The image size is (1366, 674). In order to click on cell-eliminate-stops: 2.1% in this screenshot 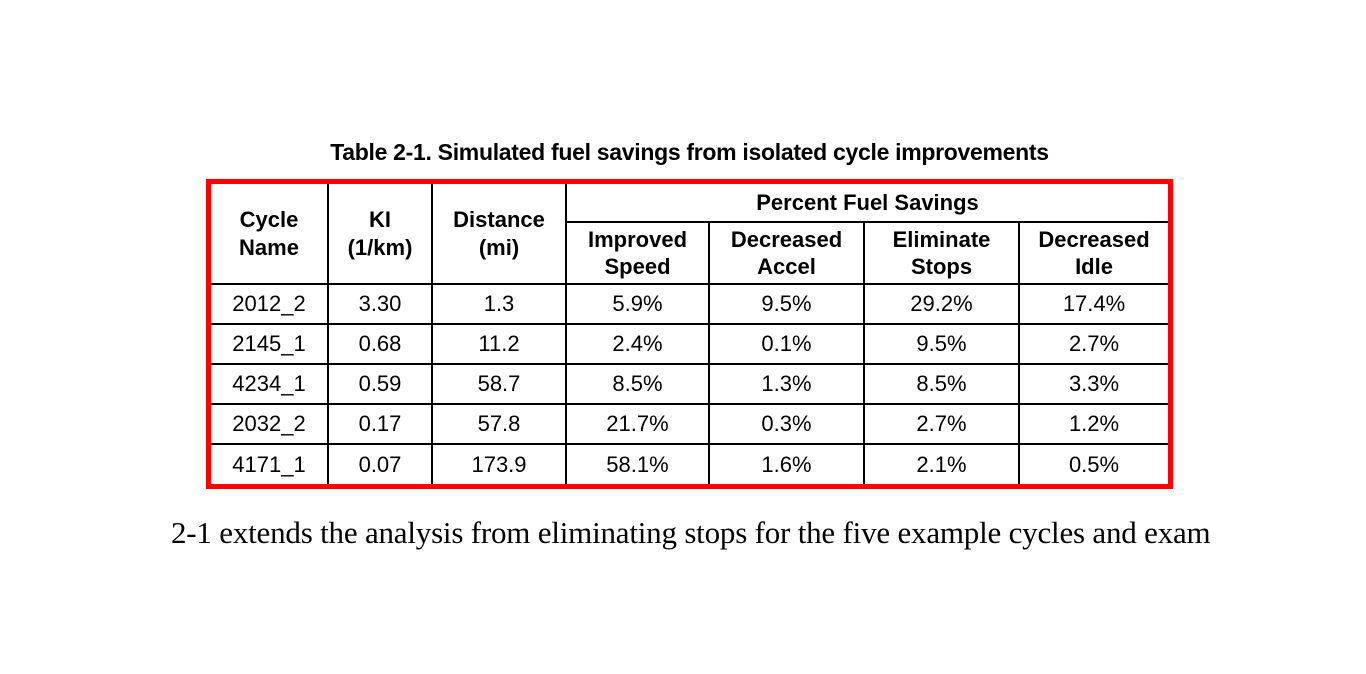, I will do `click(941, 464)`.